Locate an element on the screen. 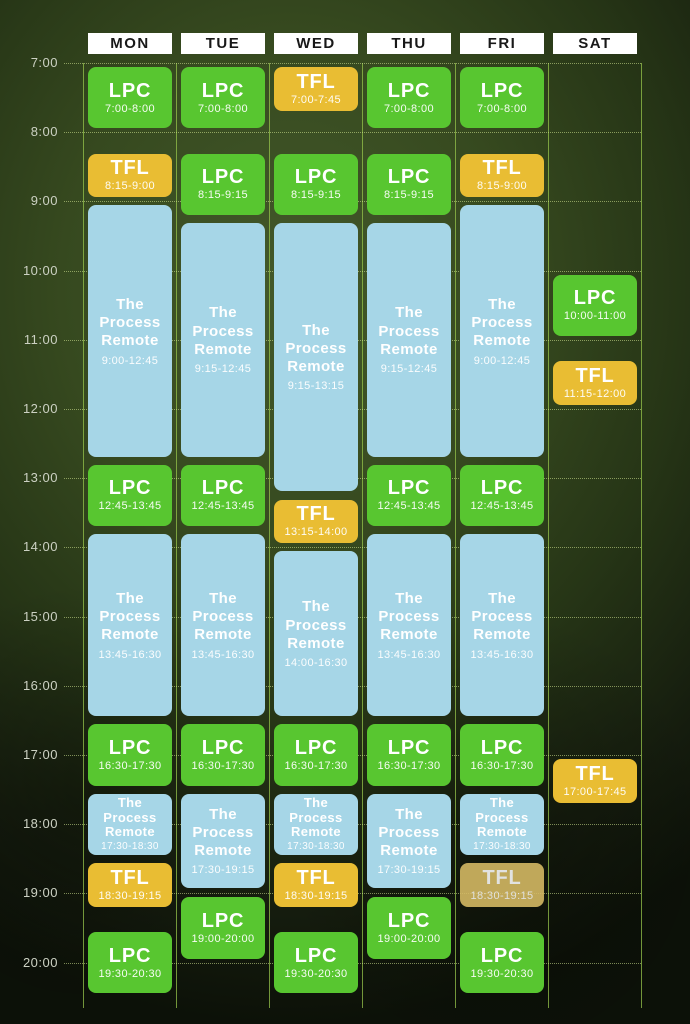 The height and width of the screenshot is (1024, 690). grid-hline is located at coordinates (352, 548).